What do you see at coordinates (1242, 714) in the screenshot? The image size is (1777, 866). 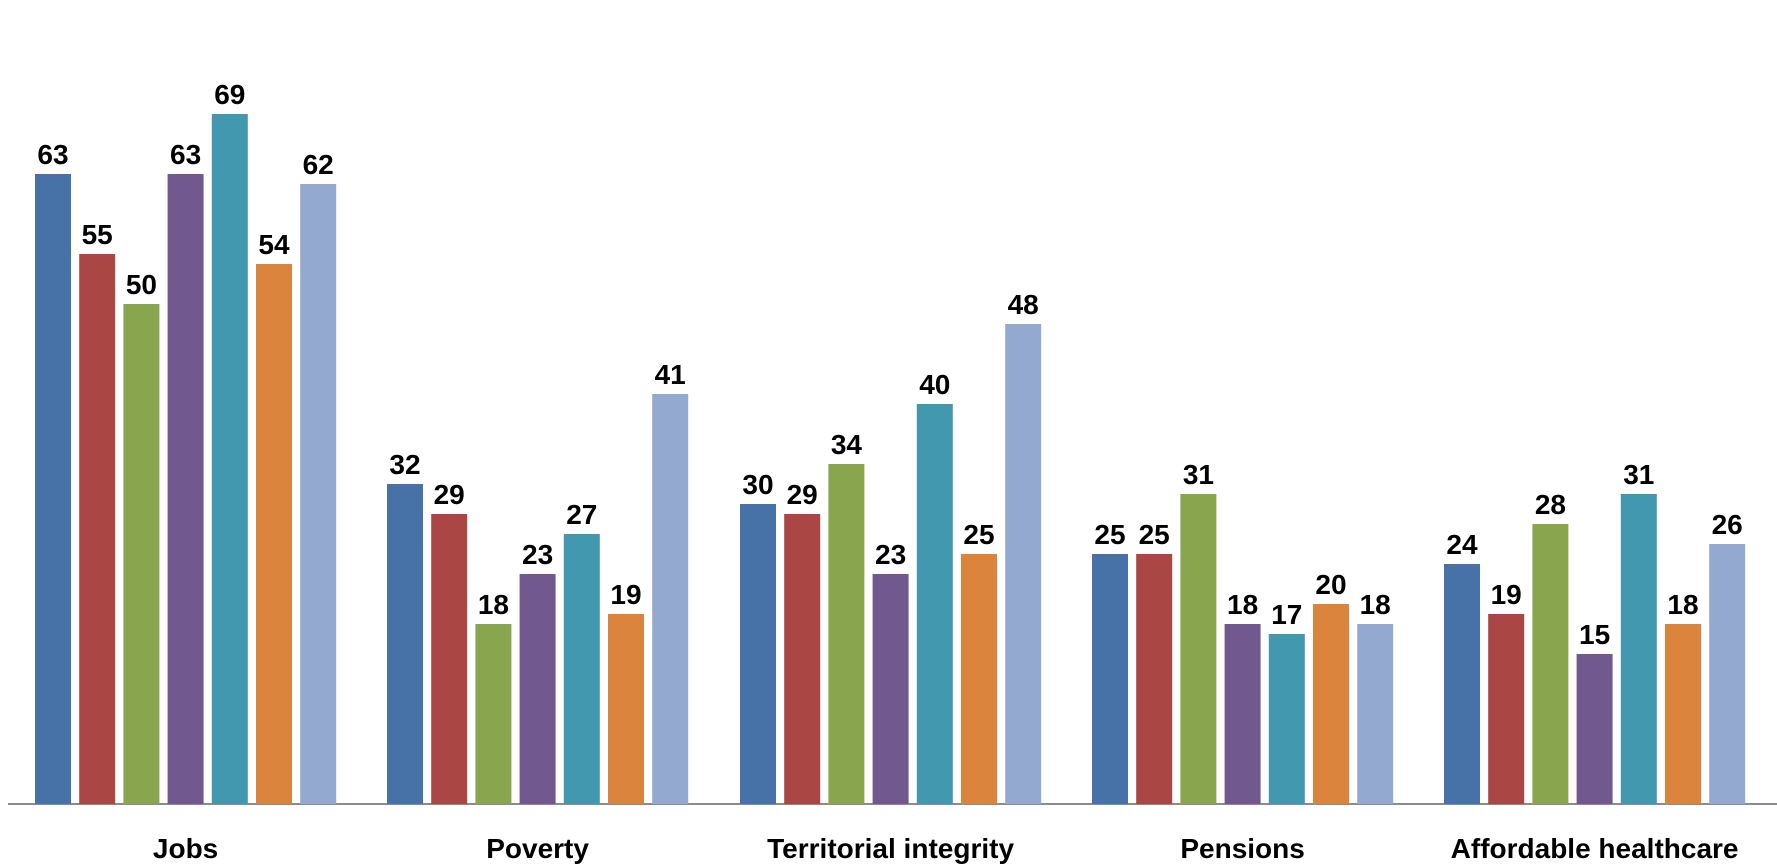 I see `bar-pensions-s4` at bounding box center [1242, 714].